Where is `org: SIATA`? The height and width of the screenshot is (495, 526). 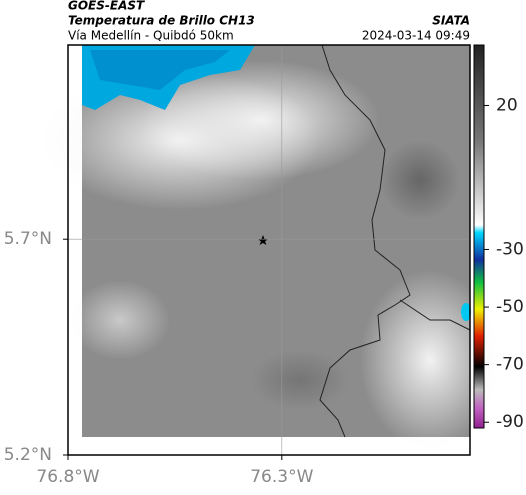 org: SIATA is located at coordinates (451, 21).